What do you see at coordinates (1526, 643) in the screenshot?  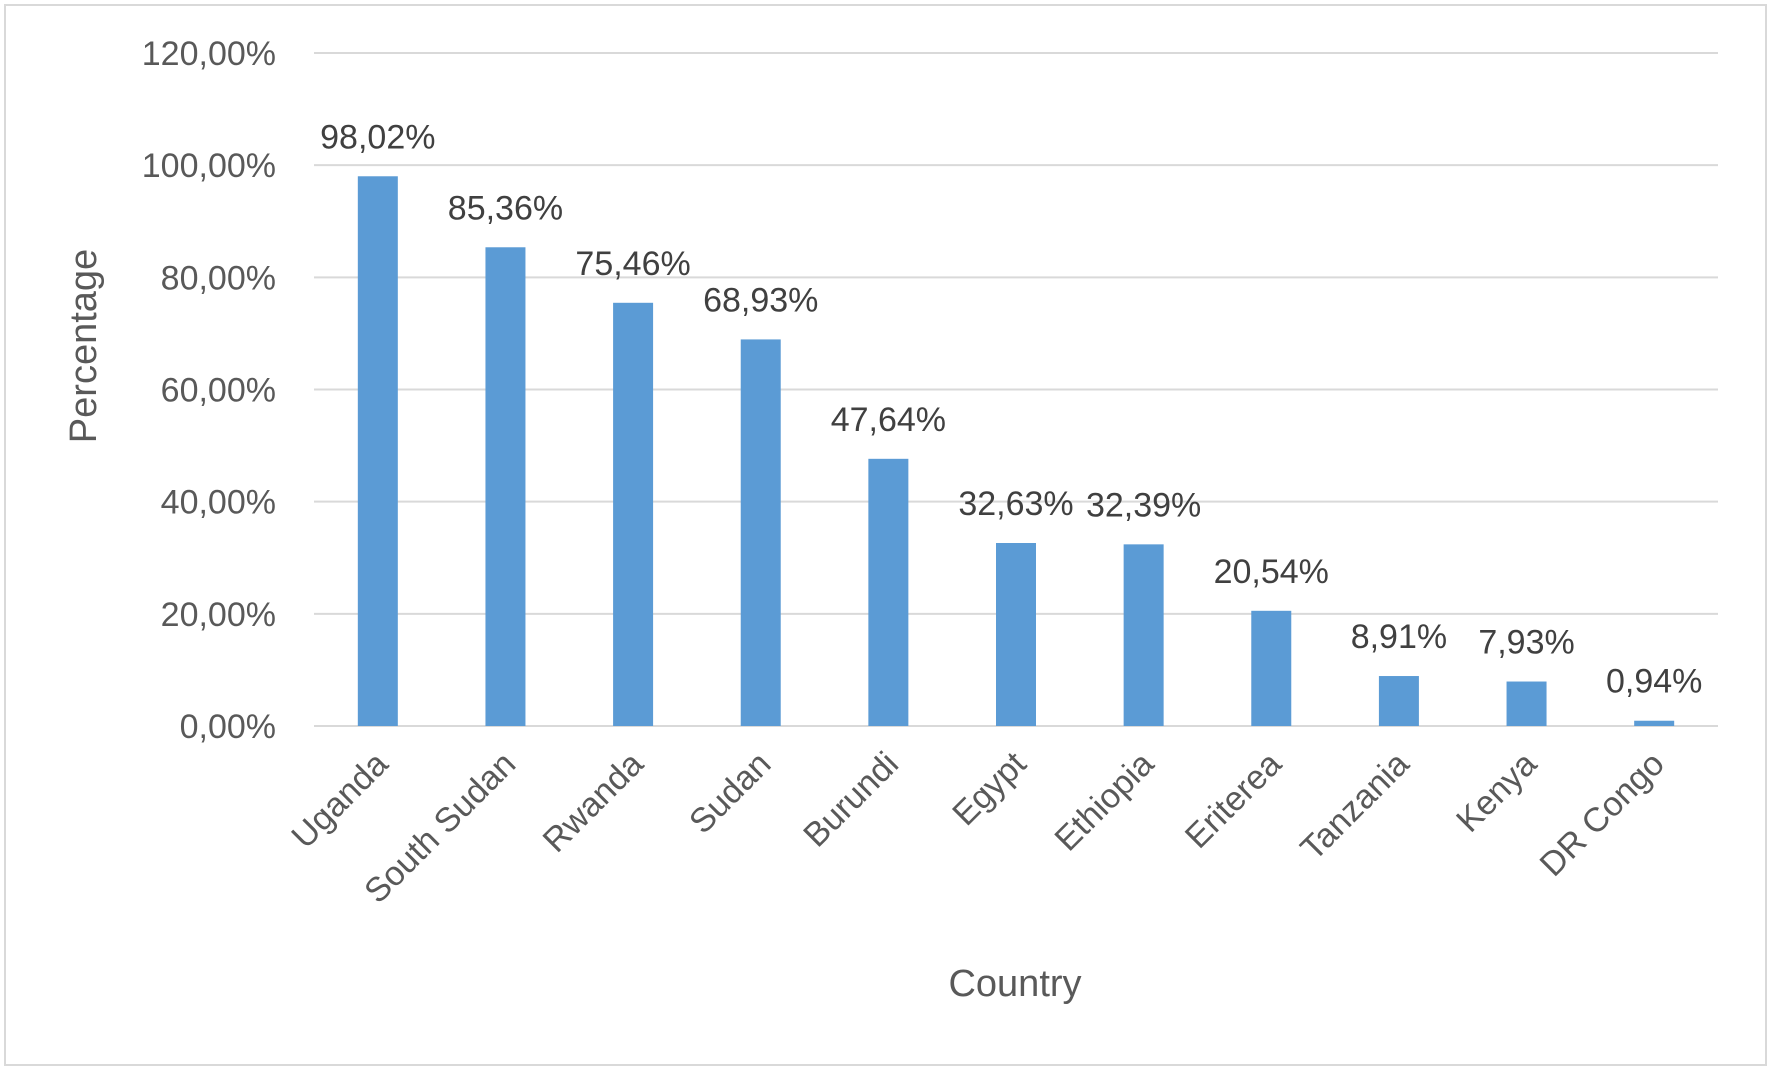 I see `data-label: 7,93%` at bounding box center [1526, 643].